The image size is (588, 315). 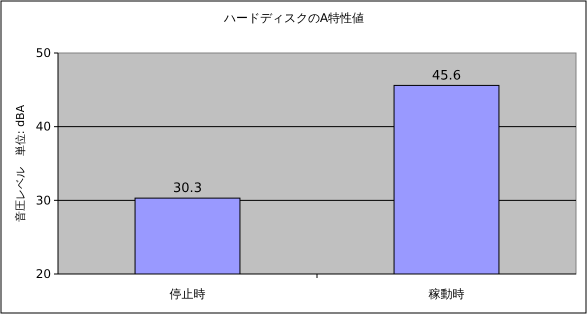 What do you see at coordinates (20, 163) in the screenshot?
I see `y-axis-title: 音圧レベル 単位: dBA` at bounding box center [20, 163].